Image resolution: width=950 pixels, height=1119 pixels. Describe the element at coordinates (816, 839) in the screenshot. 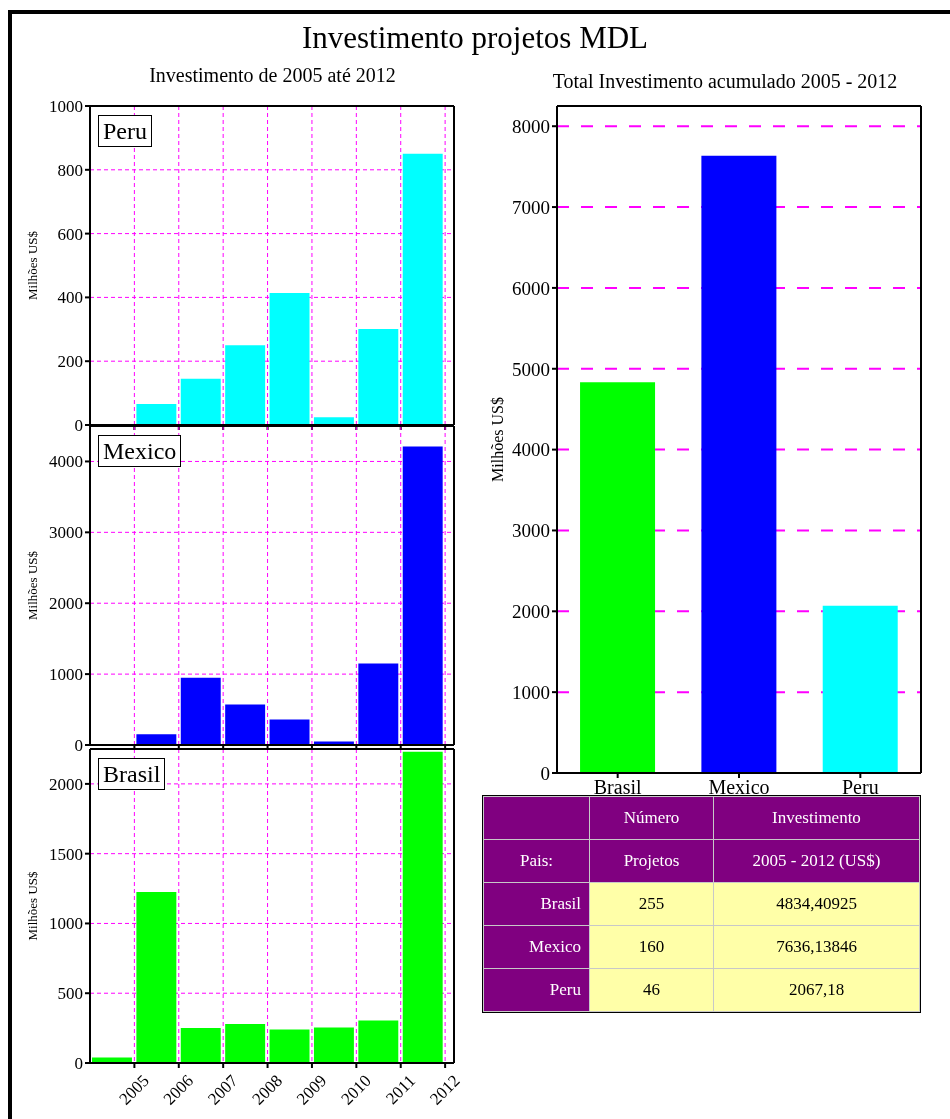

I see `text: Investimento 2005 - 2012 (US$)` at that location.